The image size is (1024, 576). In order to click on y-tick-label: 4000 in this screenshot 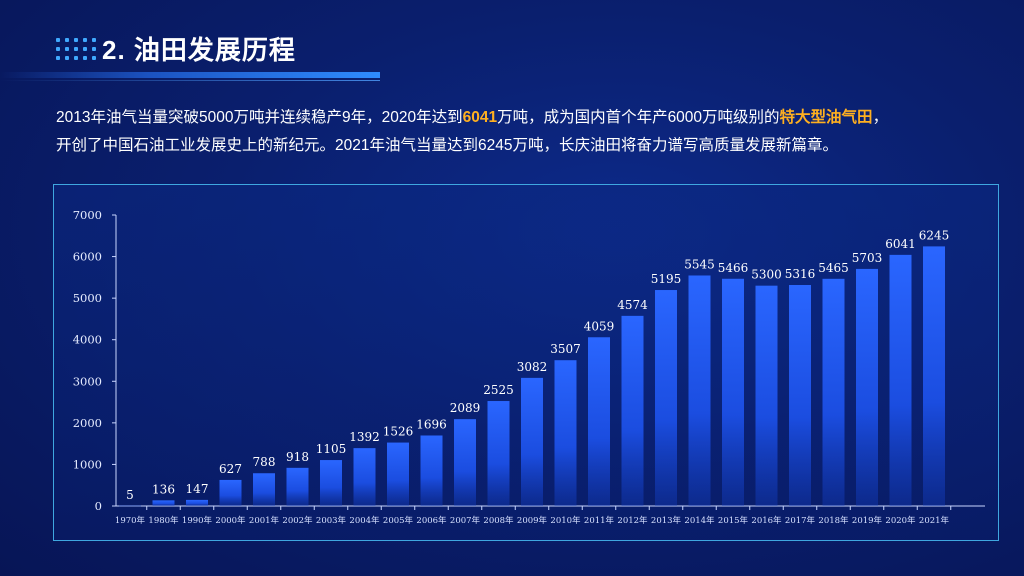, I will do `click(87, 340)`.